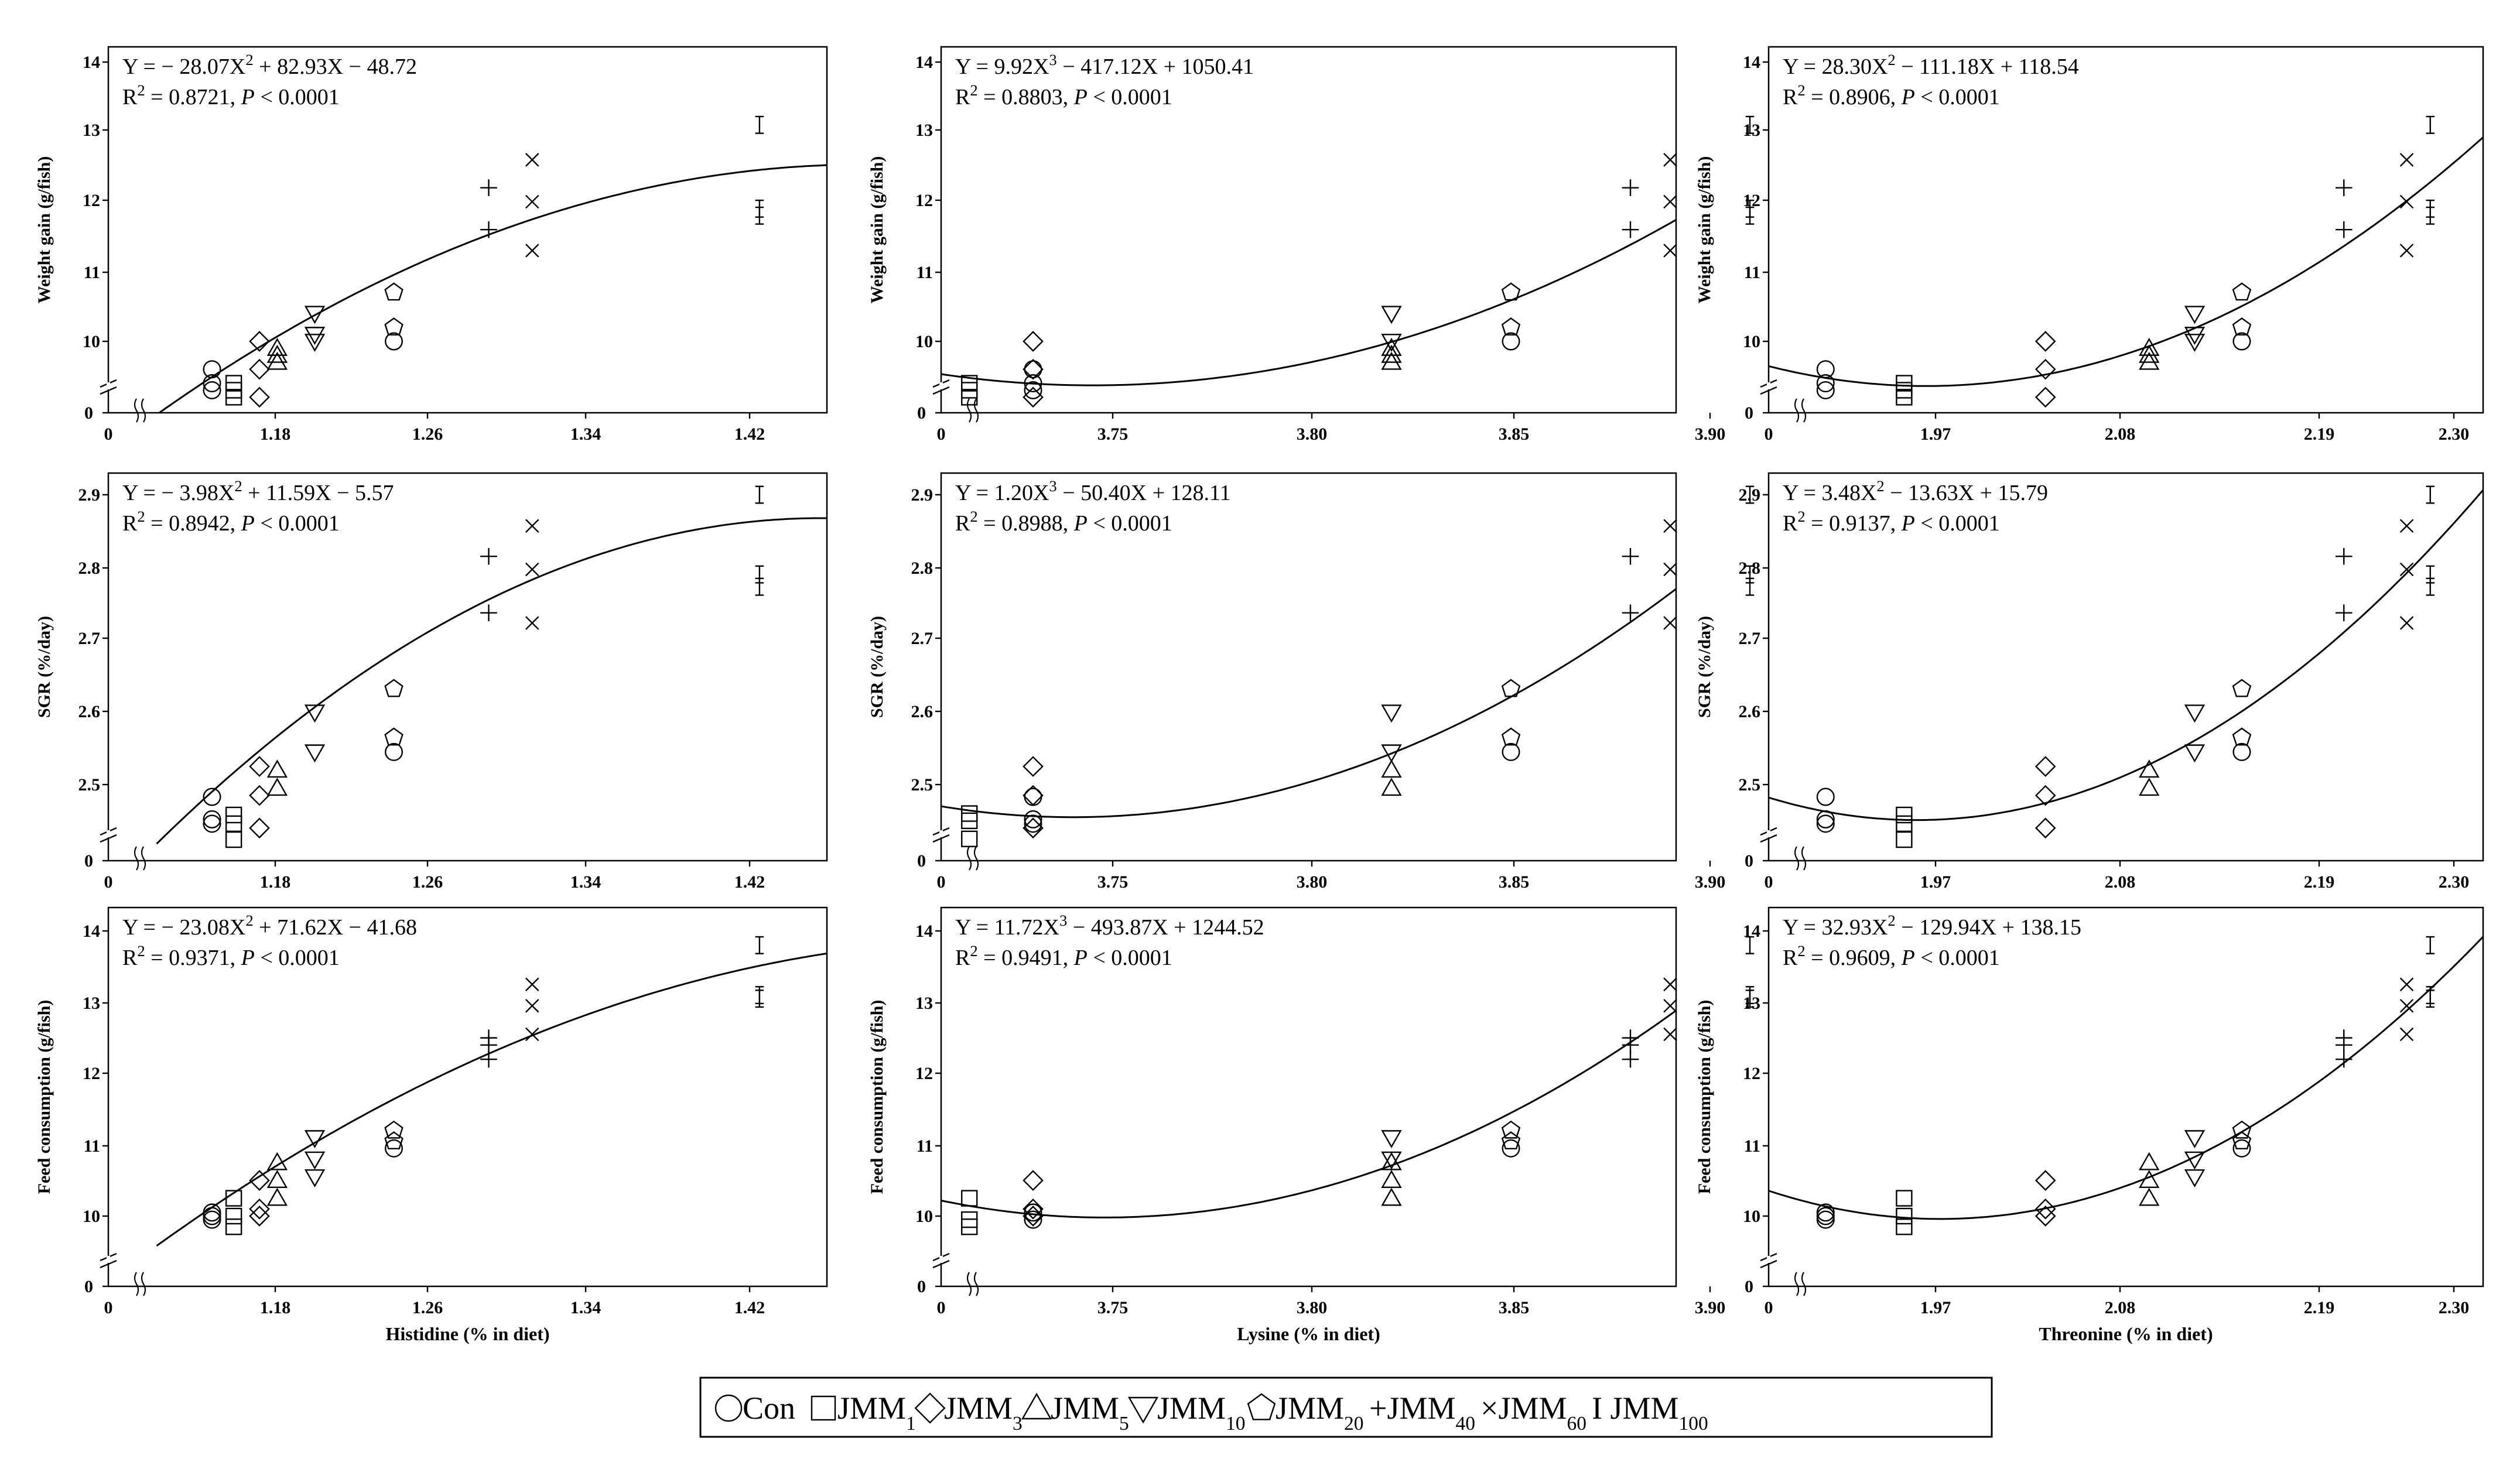 The height and width of the screenshot is (1462, 2520). I want to click on legend-label: ×JMM60, so click(1533, 1412).